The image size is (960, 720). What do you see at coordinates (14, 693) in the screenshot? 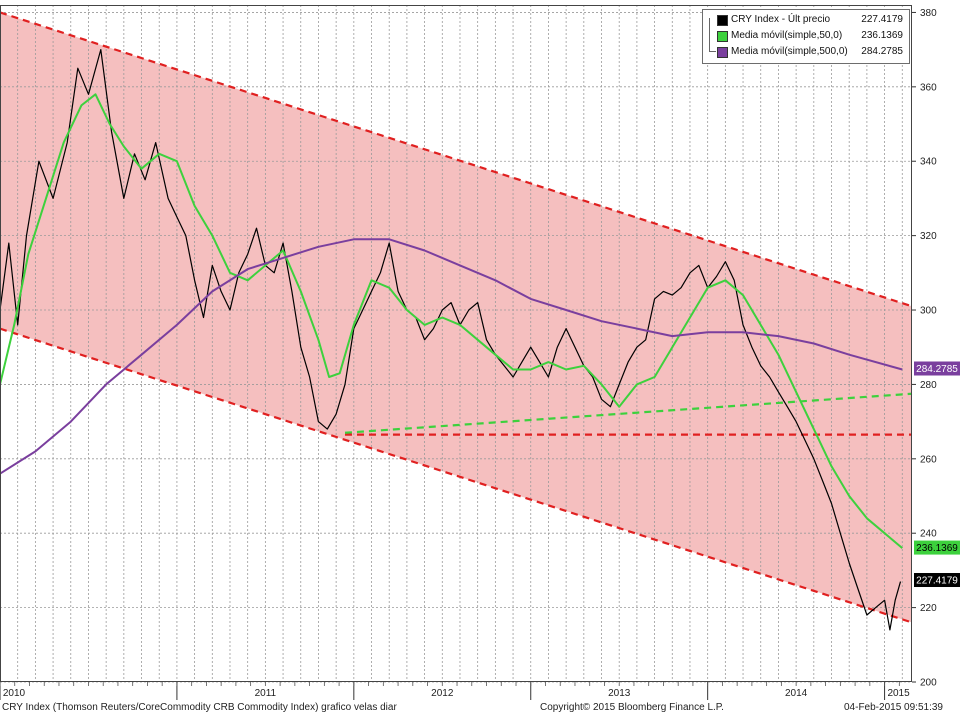
I see `x-tick-label: 2010` at bounding box center [14, 693].